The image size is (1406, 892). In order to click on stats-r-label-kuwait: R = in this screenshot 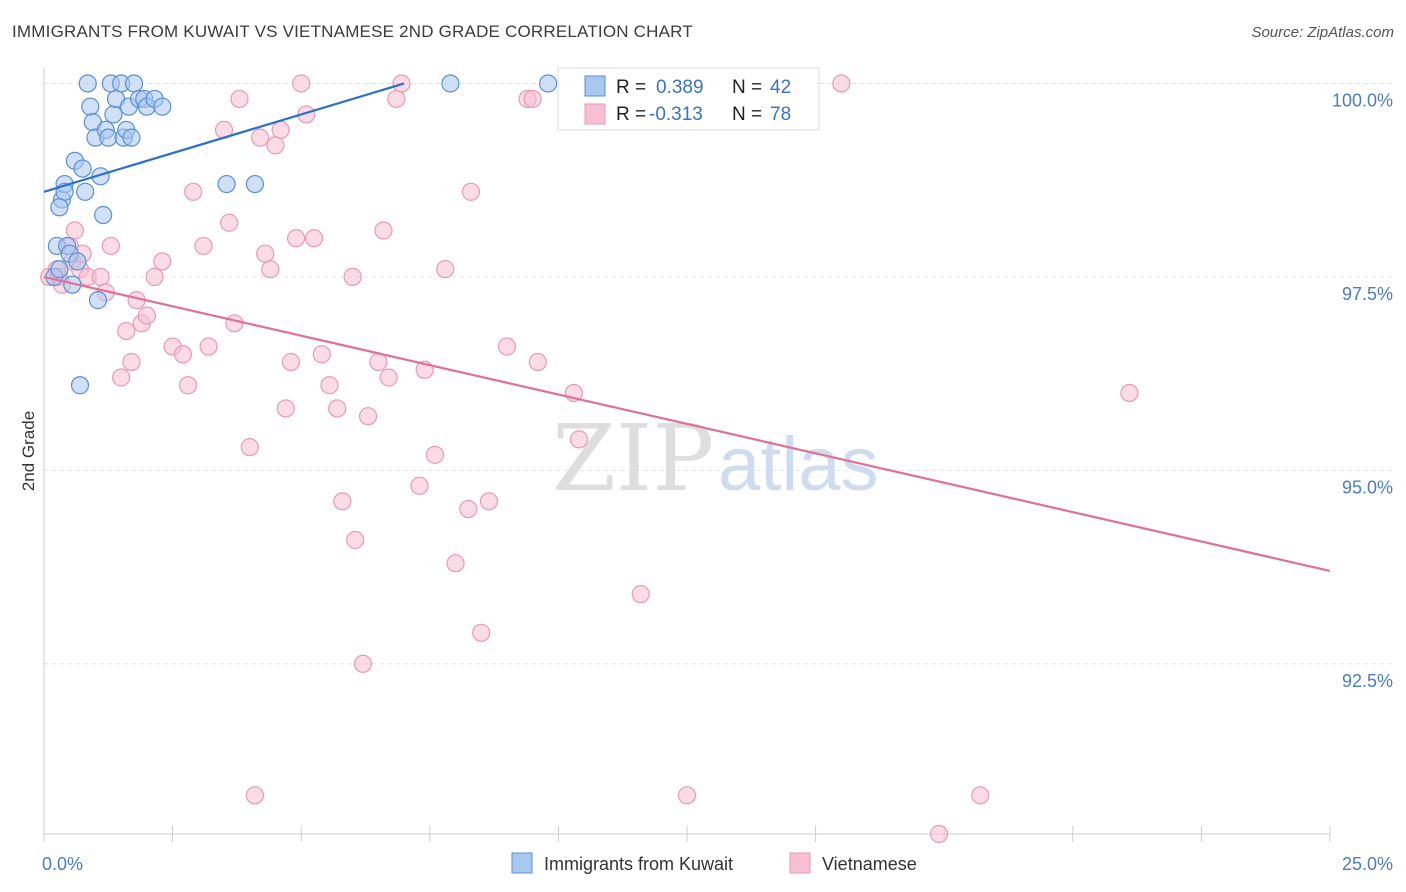, I will do `click(631, 87)`.